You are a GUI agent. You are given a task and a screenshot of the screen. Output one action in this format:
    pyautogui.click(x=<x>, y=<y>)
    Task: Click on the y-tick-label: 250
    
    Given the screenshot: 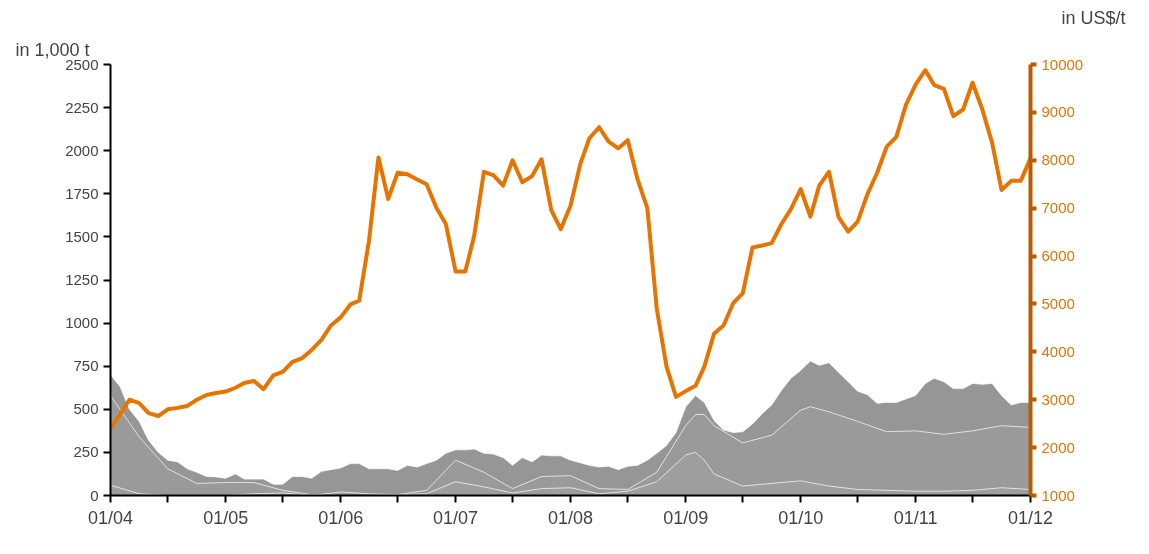 What is the action you would take?
    pyautogui.click(x=86, y=452)
    